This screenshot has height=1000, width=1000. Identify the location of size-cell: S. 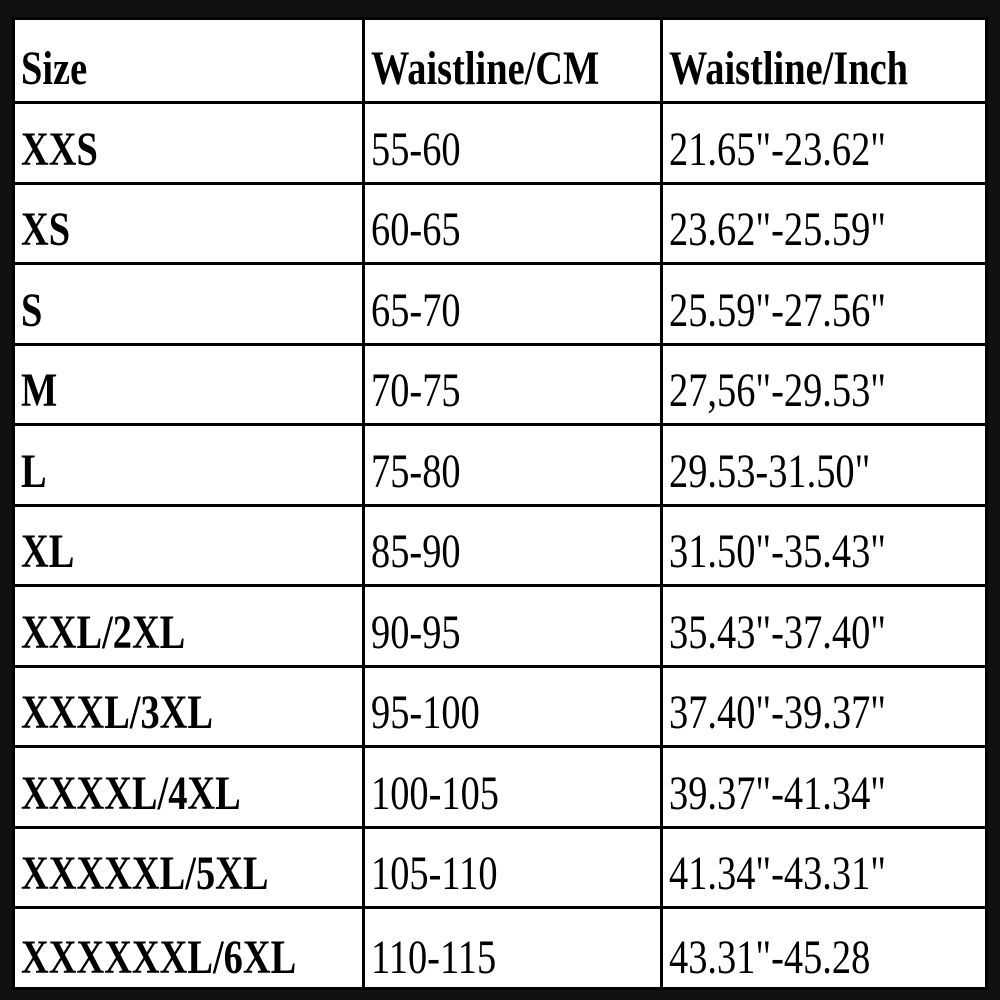
(190, 304).